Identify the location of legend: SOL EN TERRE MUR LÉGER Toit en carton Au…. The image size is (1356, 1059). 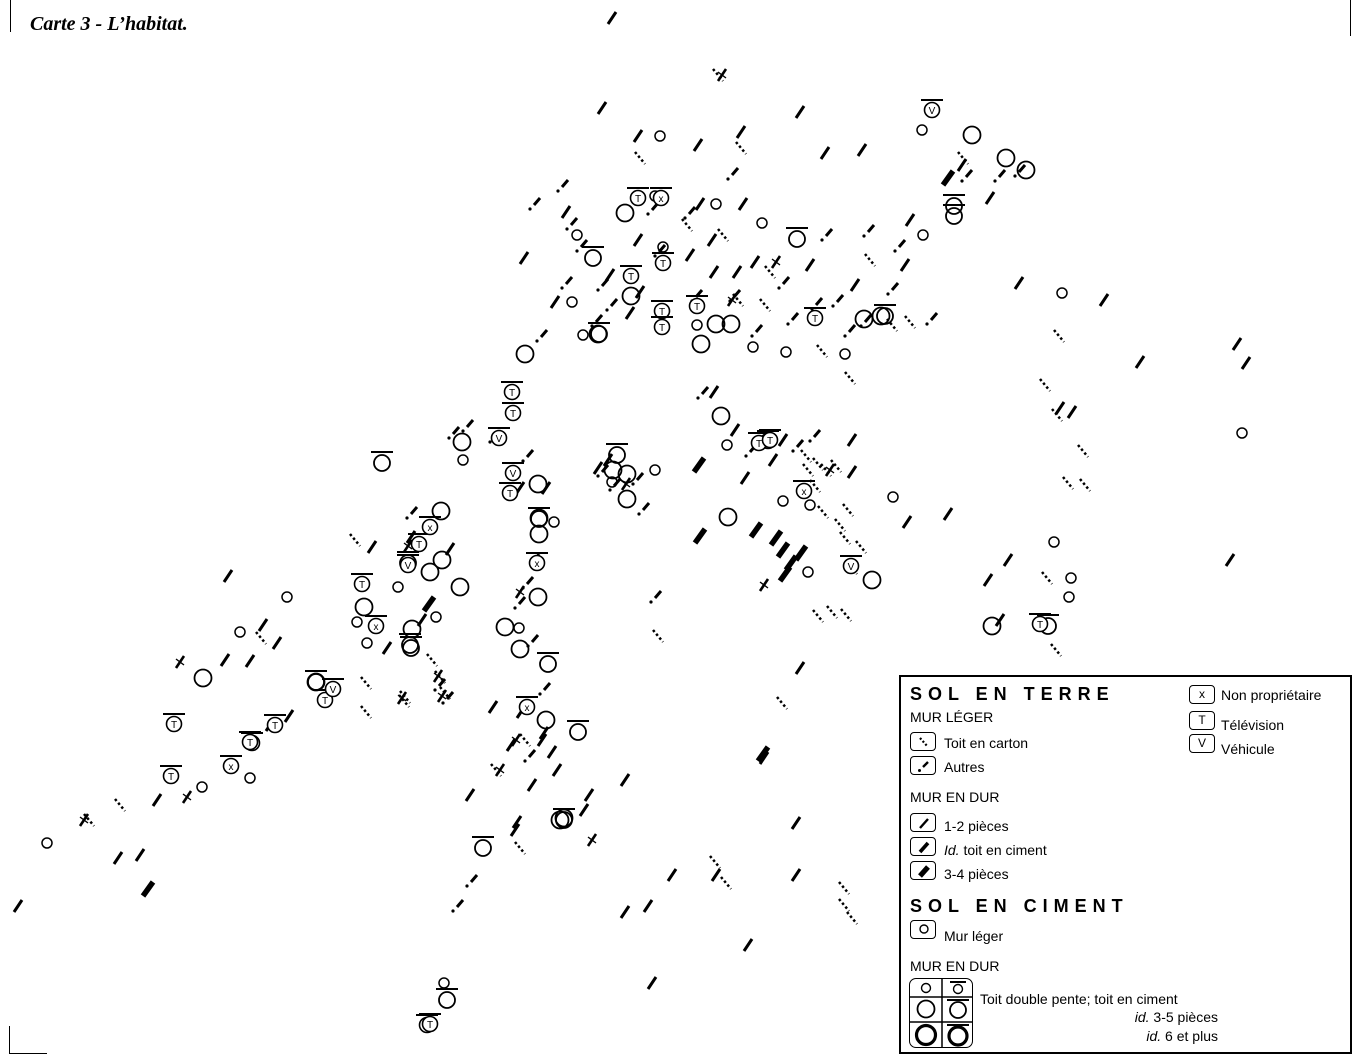
(1125, 864).